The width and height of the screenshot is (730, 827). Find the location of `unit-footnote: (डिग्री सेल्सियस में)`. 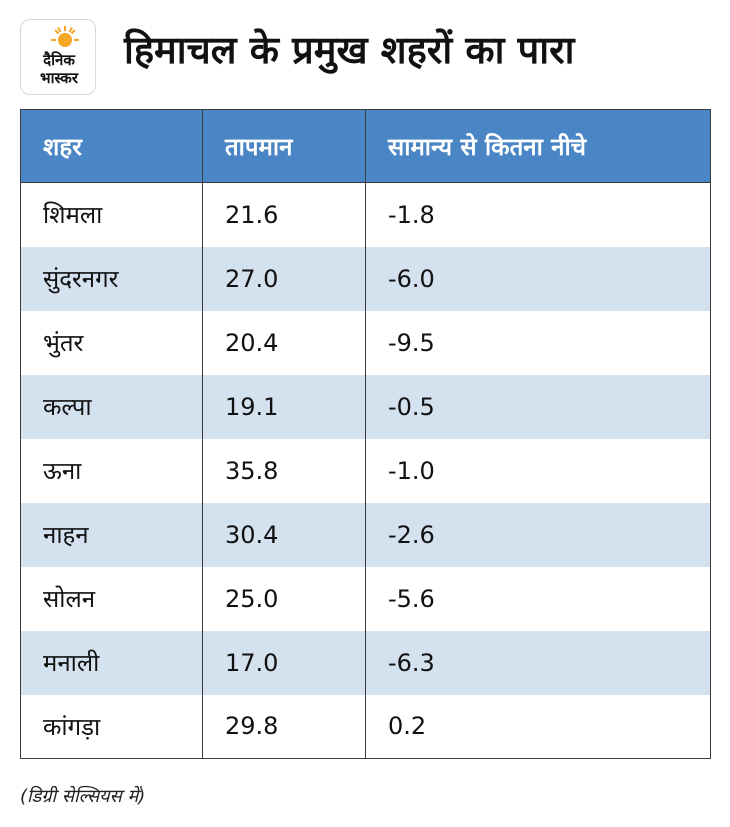

unit-footnote: (डिग्री सेल्सियस में) is located at coordinates (83, 796).